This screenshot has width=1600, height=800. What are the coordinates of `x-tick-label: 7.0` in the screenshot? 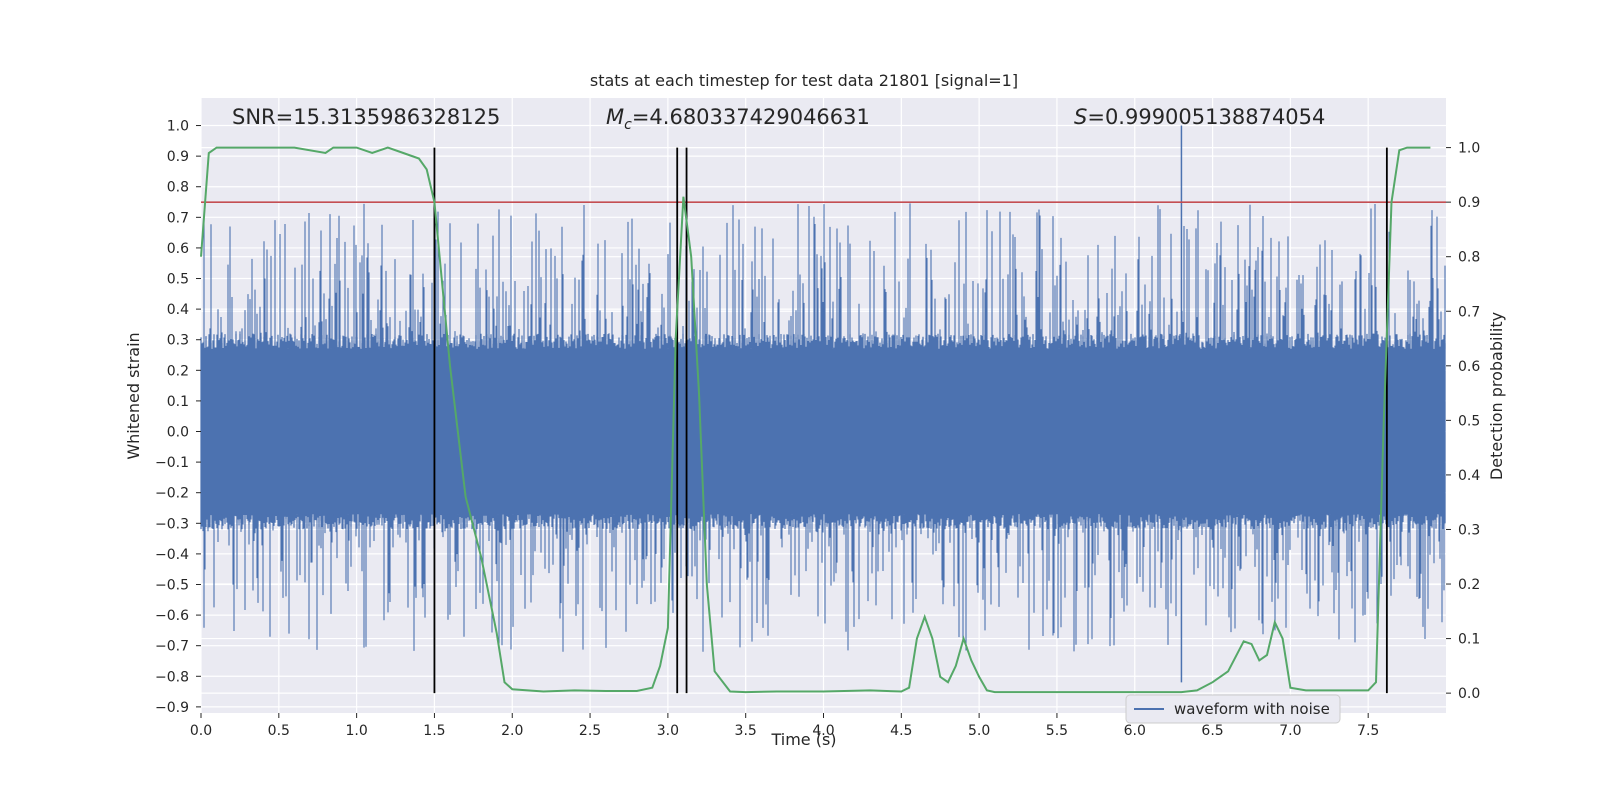 It's located at (1290, 731).